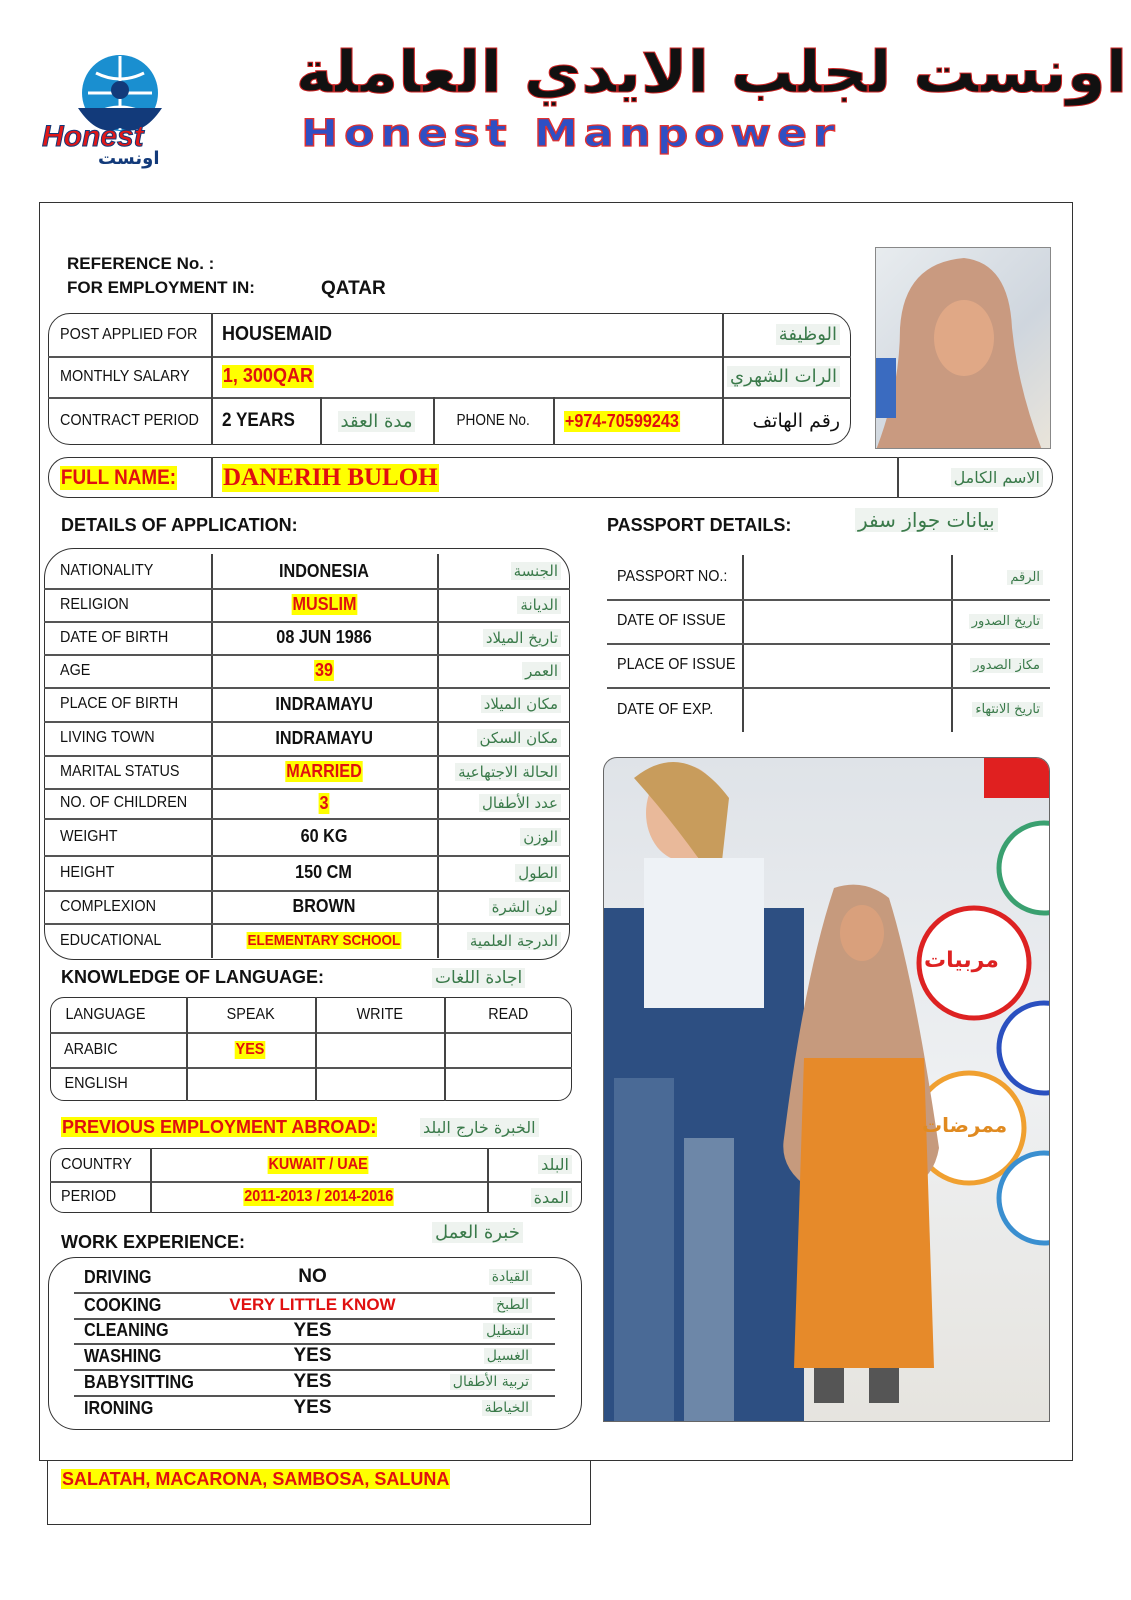 The image size is (1131, 1600). I want to click on passport-title: PASSPORT DETAILS:, so click(699, 525).